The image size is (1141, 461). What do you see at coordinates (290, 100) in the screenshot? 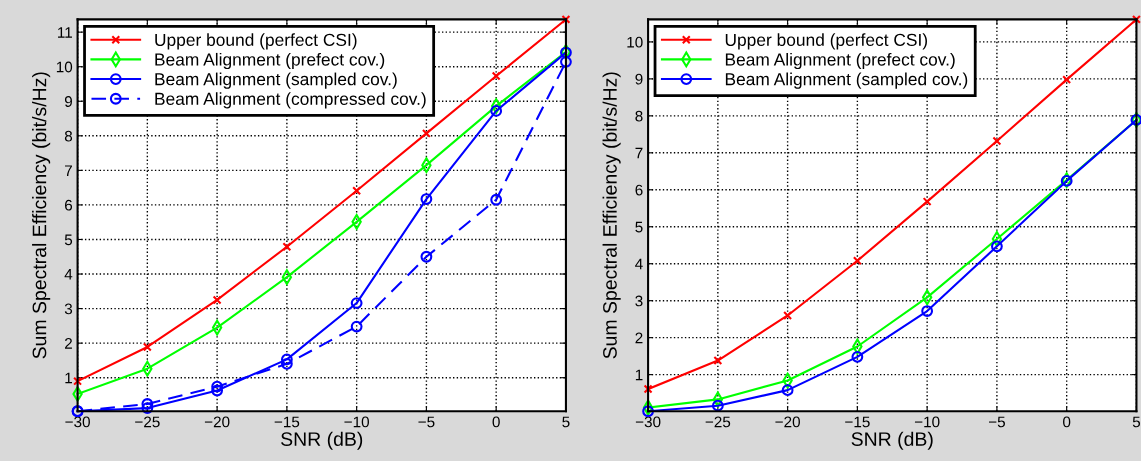
I see `legend-label: Beam Alignment (compressed cov.)` at bounding box center [290, 100].